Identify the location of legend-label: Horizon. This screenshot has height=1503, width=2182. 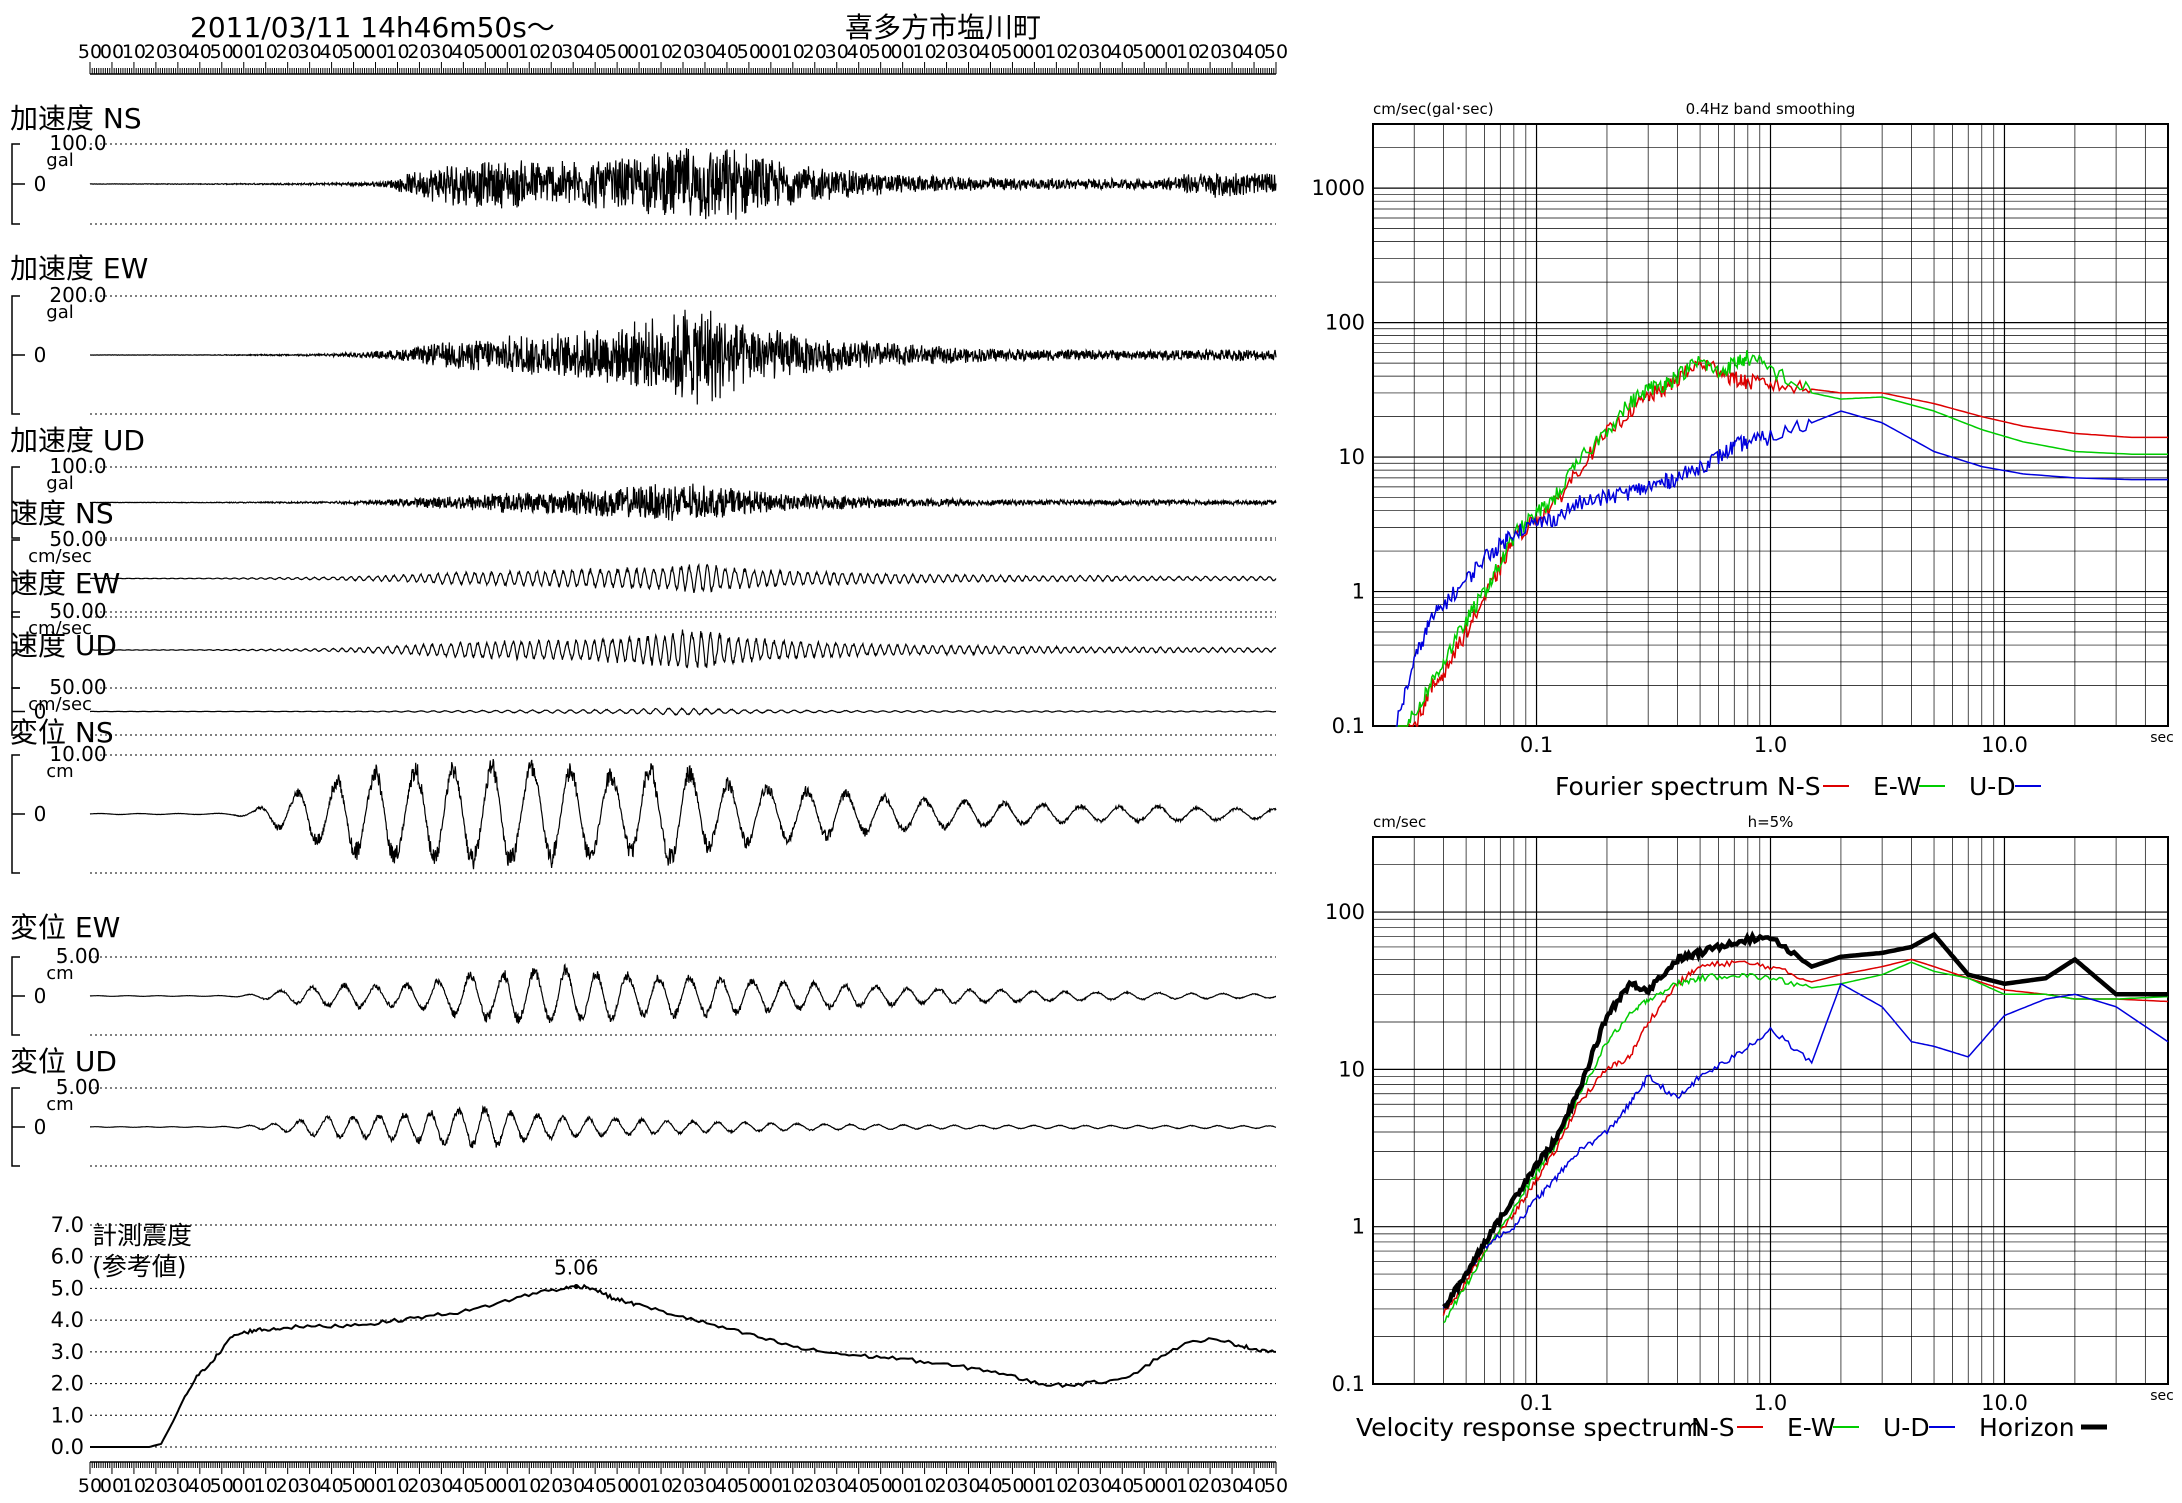
(2027, 1427).